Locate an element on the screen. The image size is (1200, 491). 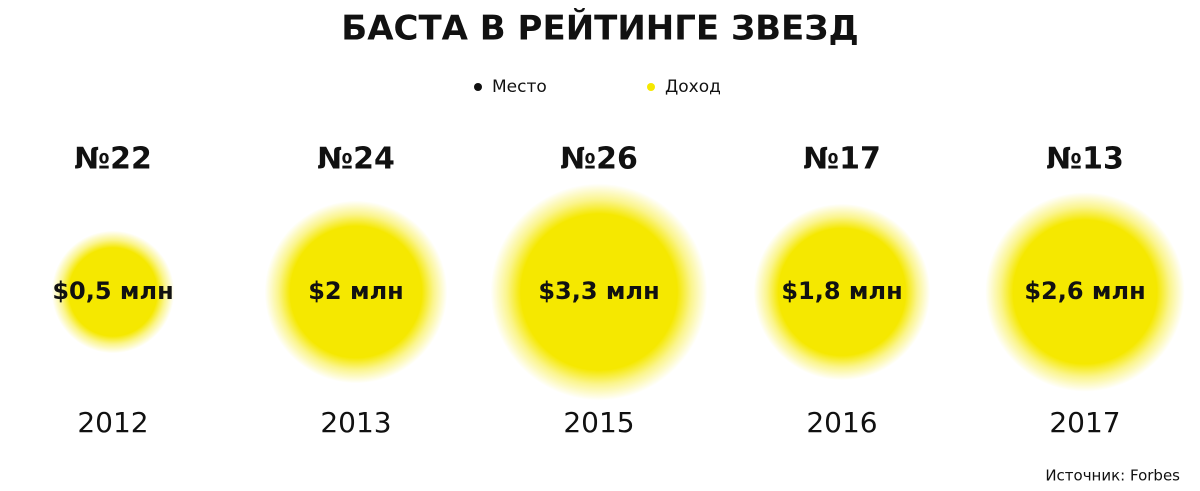
year-label: 2016 is located at coordinates (841, 422).